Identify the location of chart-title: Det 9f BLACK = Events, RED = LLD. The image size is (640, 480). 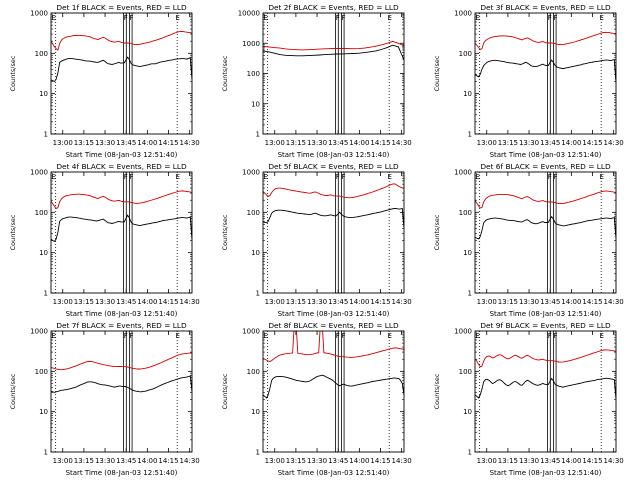
(545, 325).